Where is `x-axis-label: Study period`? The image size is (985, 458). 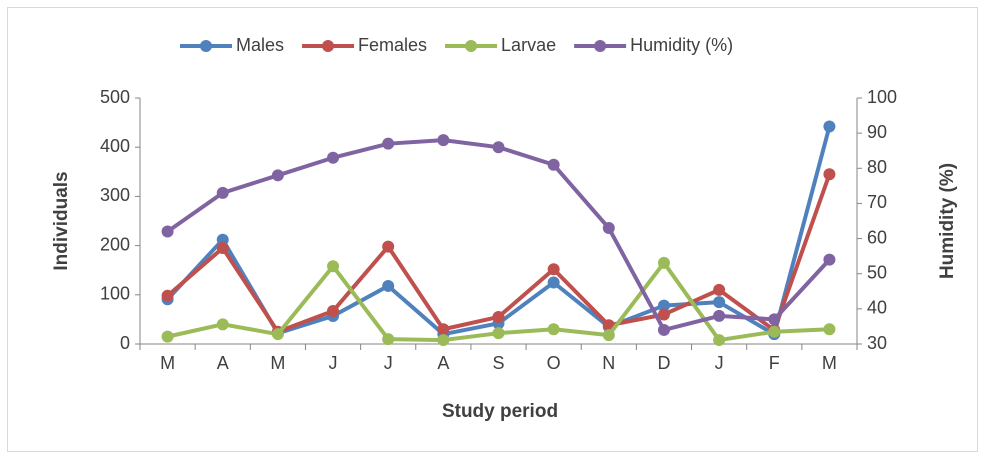 x-axis-label: Study period is located at coordinates (500, 411).